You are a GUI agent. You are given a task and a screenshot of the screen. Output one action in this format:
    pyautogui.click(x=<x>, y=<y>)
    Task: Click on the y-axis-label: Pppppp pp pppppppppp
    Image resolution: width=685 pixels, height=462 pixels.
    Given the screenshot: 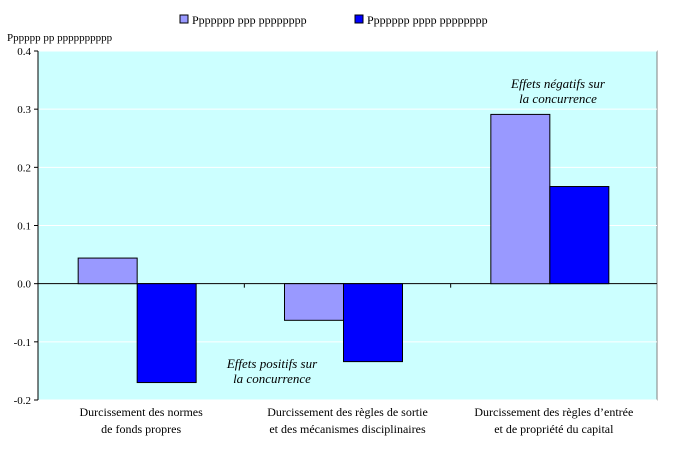 What is the action you would take?
    pyautogui.click(x=60, y=38)
    